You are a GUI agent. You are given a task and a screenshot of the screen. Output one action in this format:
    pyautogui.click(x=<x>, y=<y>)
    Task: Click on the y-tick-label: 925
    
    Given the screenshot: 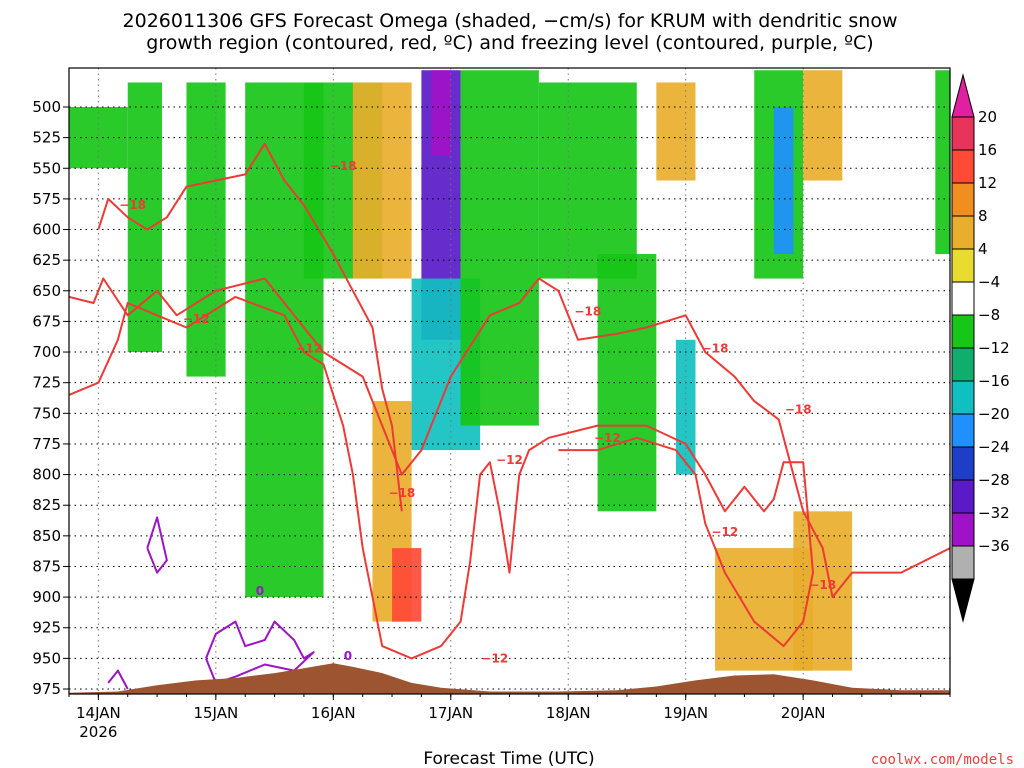 What is the action you would take?
    pyautogui.click(x=46, y=628)
    